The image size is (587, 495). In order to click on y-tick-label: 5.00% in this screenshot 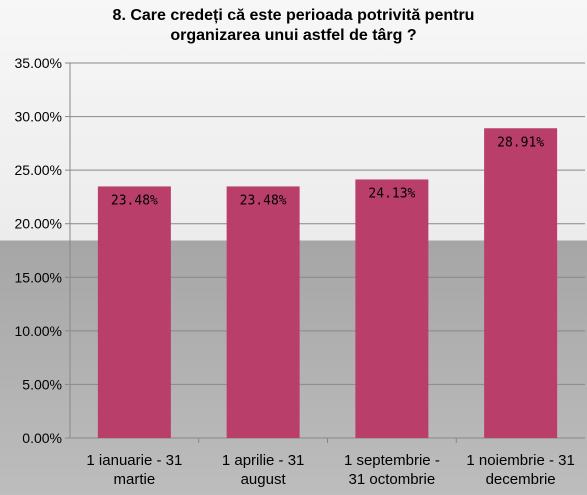, I will do `click(42, 384)`.